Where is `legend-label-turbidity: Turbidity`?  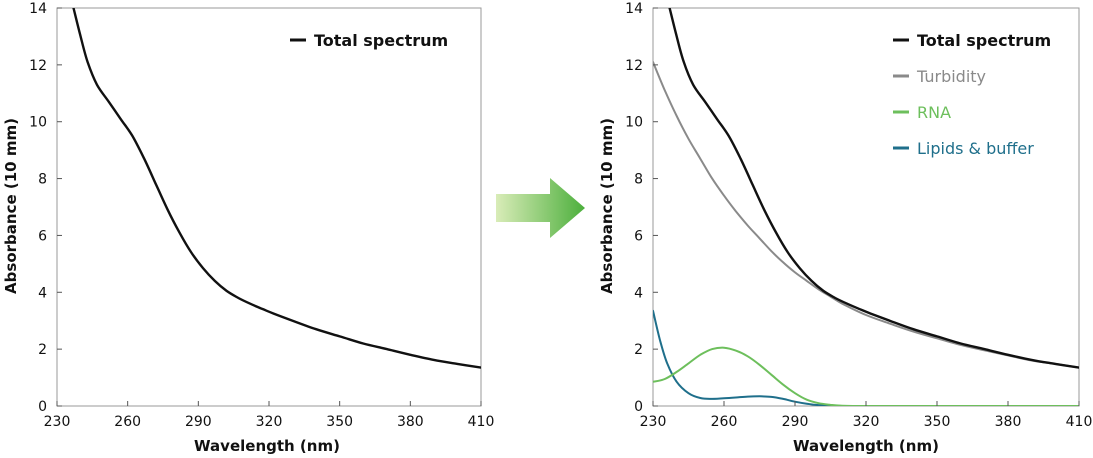
legend-label-turbidity: Turbidity is located at coordinates (951, 76).